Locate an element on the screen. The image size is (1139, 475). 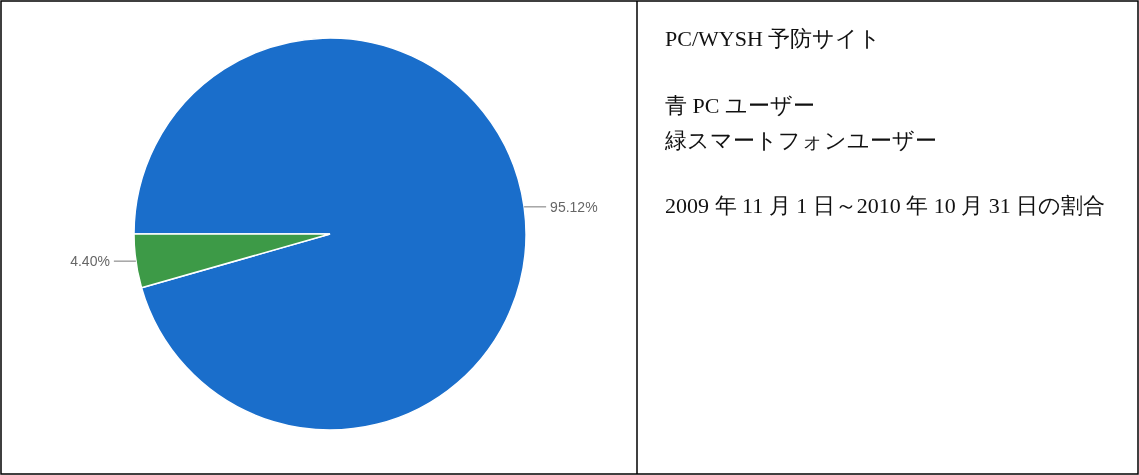
text: 緑スマートフォンユーザー is located at coordinates (800, 140).